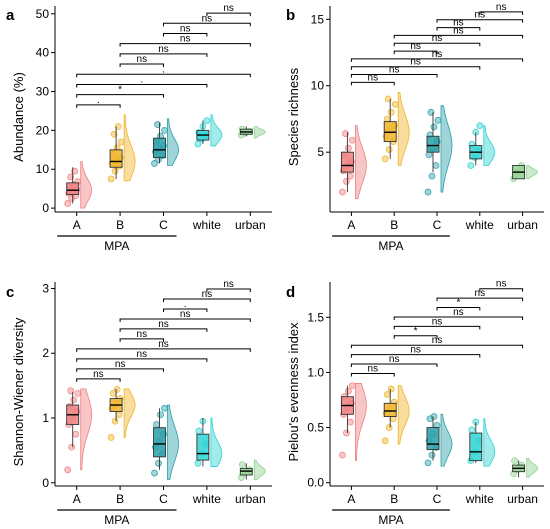 The width and height of the screenshot is (550, 529). Describe the element at coordinates (43, 130) in the screenshot. I see `y-tick-label: 20` at that location.